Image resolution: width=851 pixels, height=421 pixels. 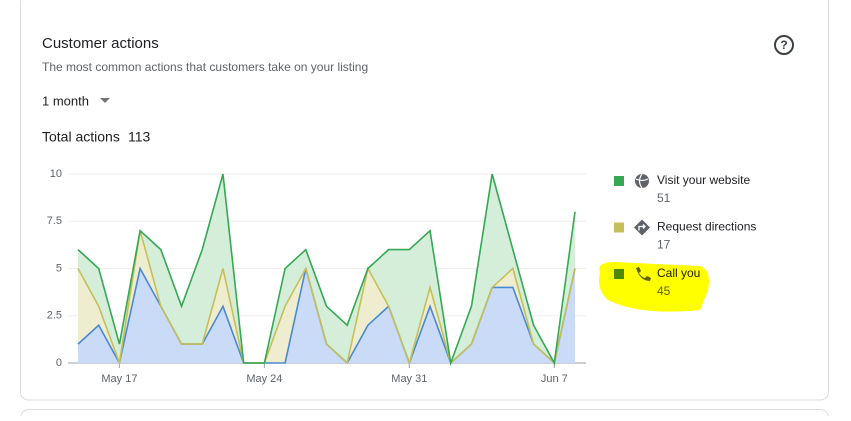 I want to click on x-tick-label: May 31, so click(x=409, y=379).